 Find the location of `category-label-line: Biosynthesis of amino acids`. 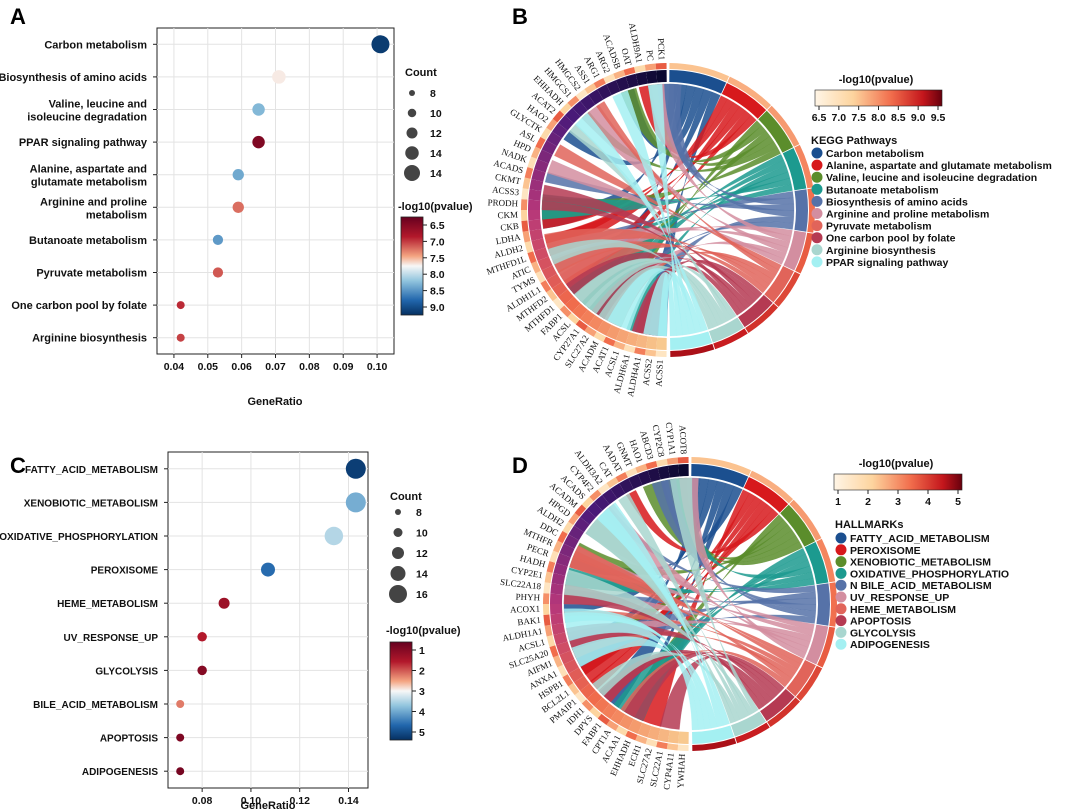

category-label-line: Biosynthesis of amino acids is located at coordinates (73, 78).